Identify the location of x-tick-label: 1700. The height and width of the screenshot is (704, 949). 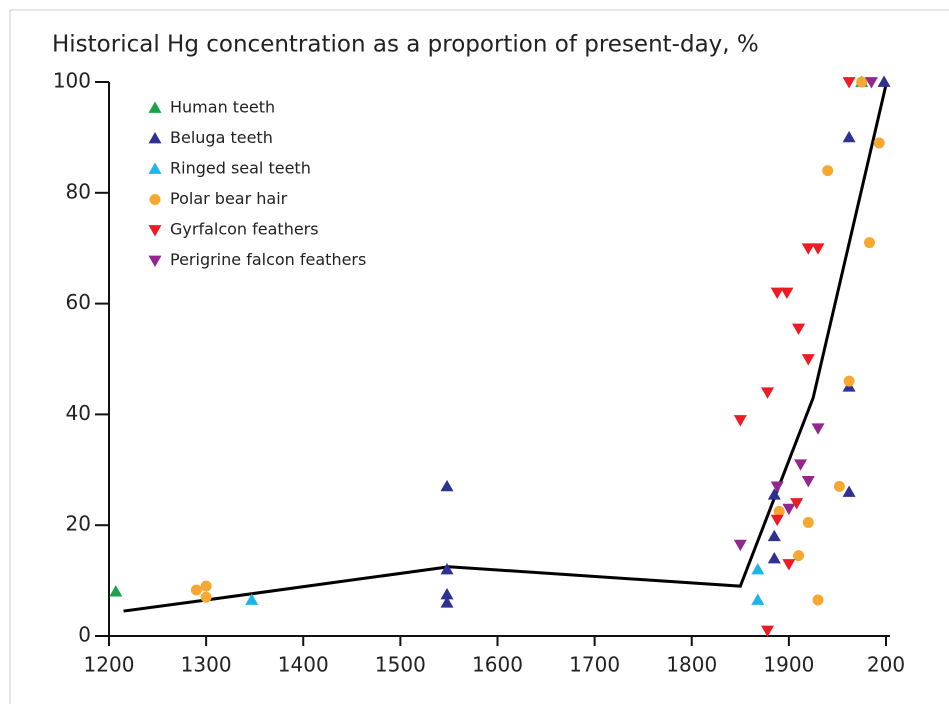
(594, 665).